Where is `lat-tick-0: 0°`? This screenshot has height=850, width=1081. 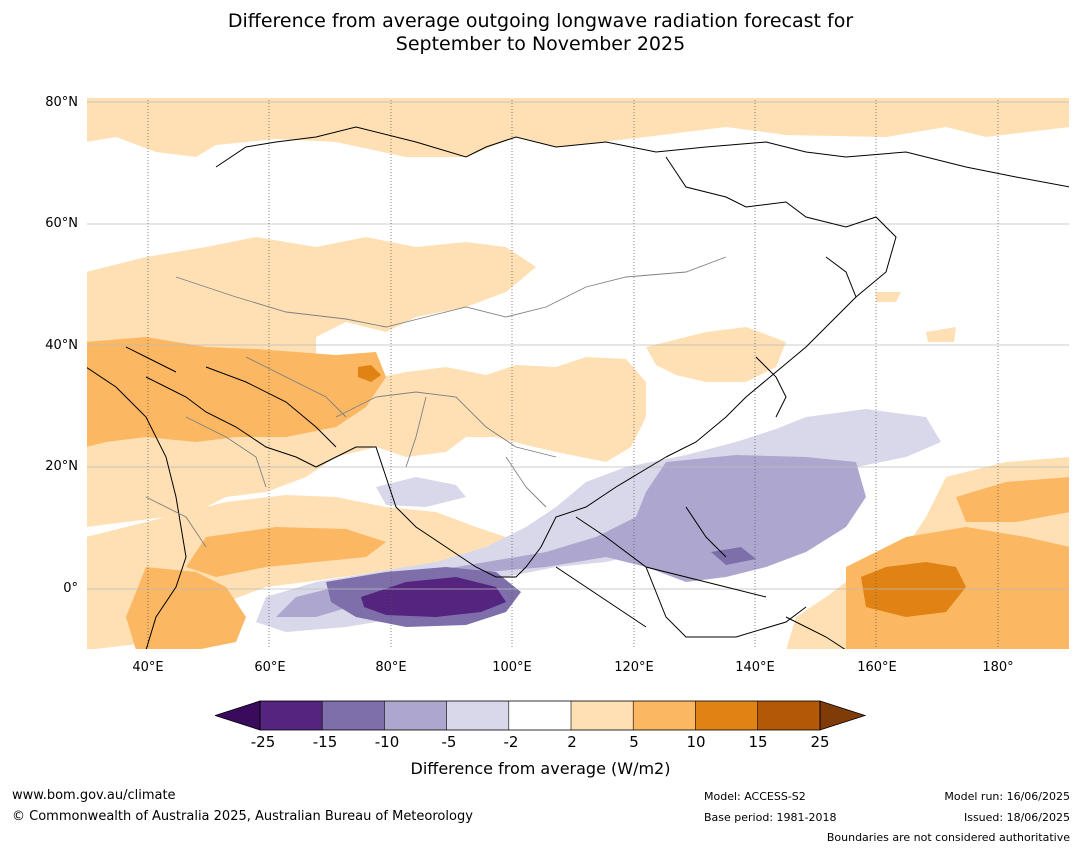
lat-tick-0: 0° is located at coordinates (70, 588).